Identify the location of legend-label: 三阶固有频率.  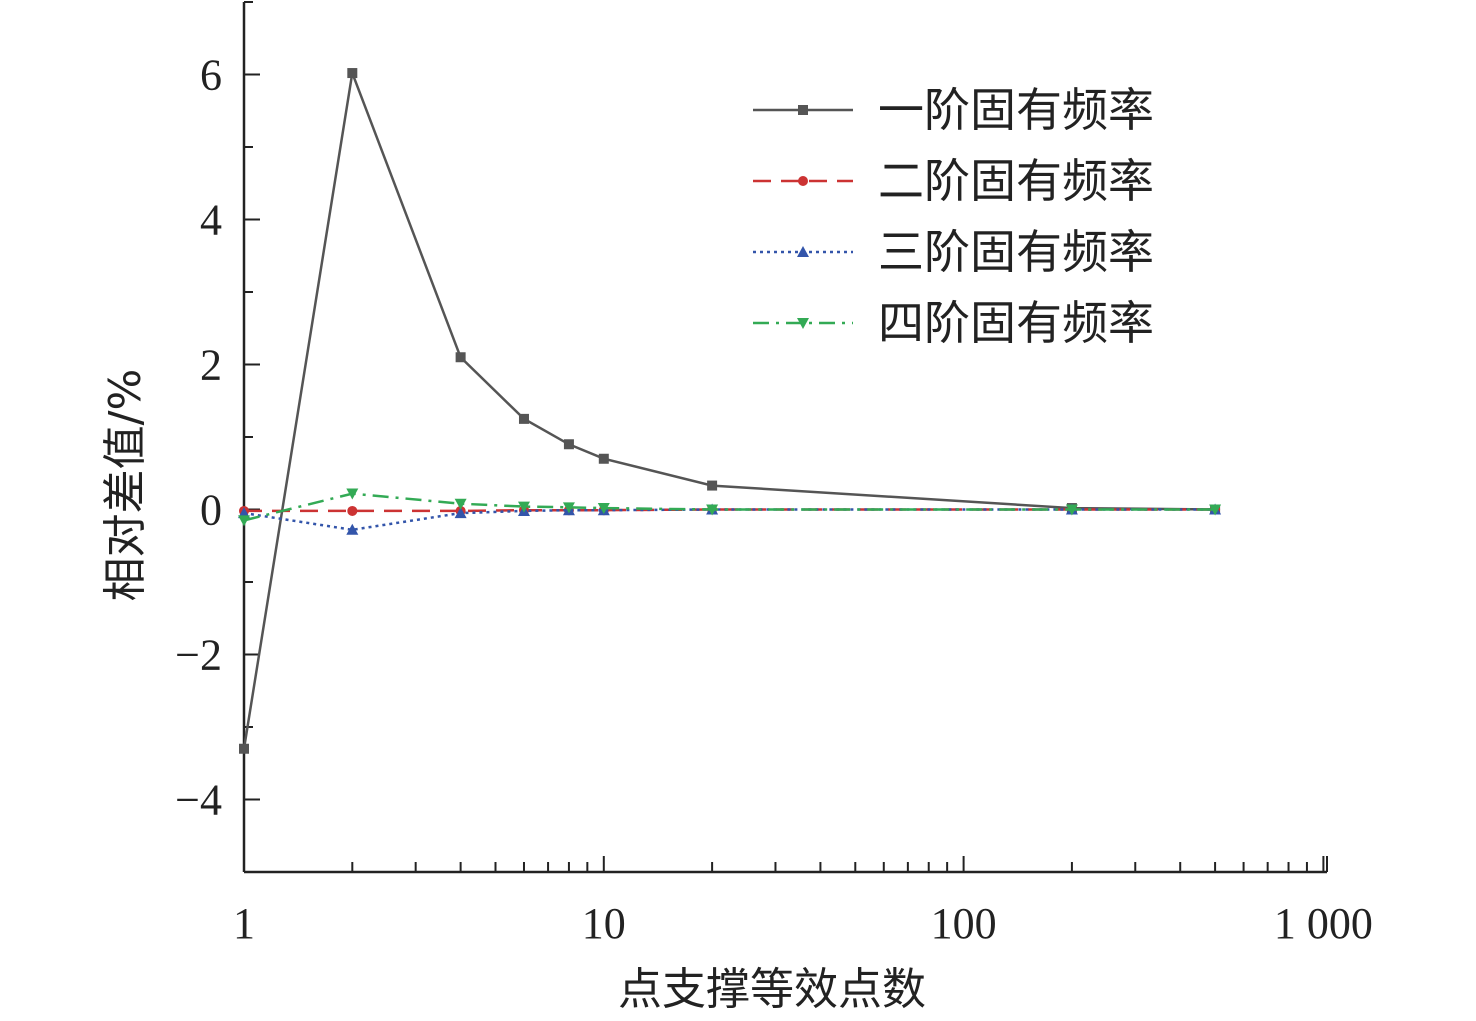
(1016, 252).